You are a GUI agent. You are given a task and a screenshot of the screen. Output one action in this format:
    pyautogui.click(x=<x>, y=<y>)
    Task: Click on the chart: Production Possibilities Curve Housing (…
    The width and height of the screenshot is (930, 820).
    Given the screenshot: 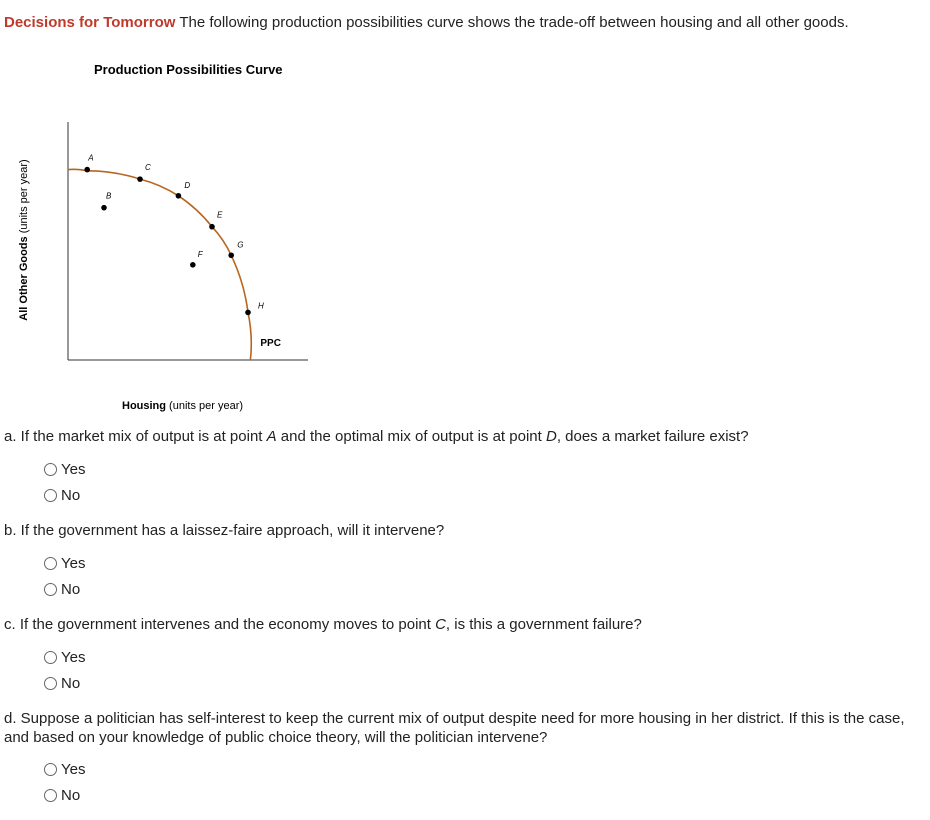 What is the action you would take?
    pyautogui.click(x=163, y=237)
    